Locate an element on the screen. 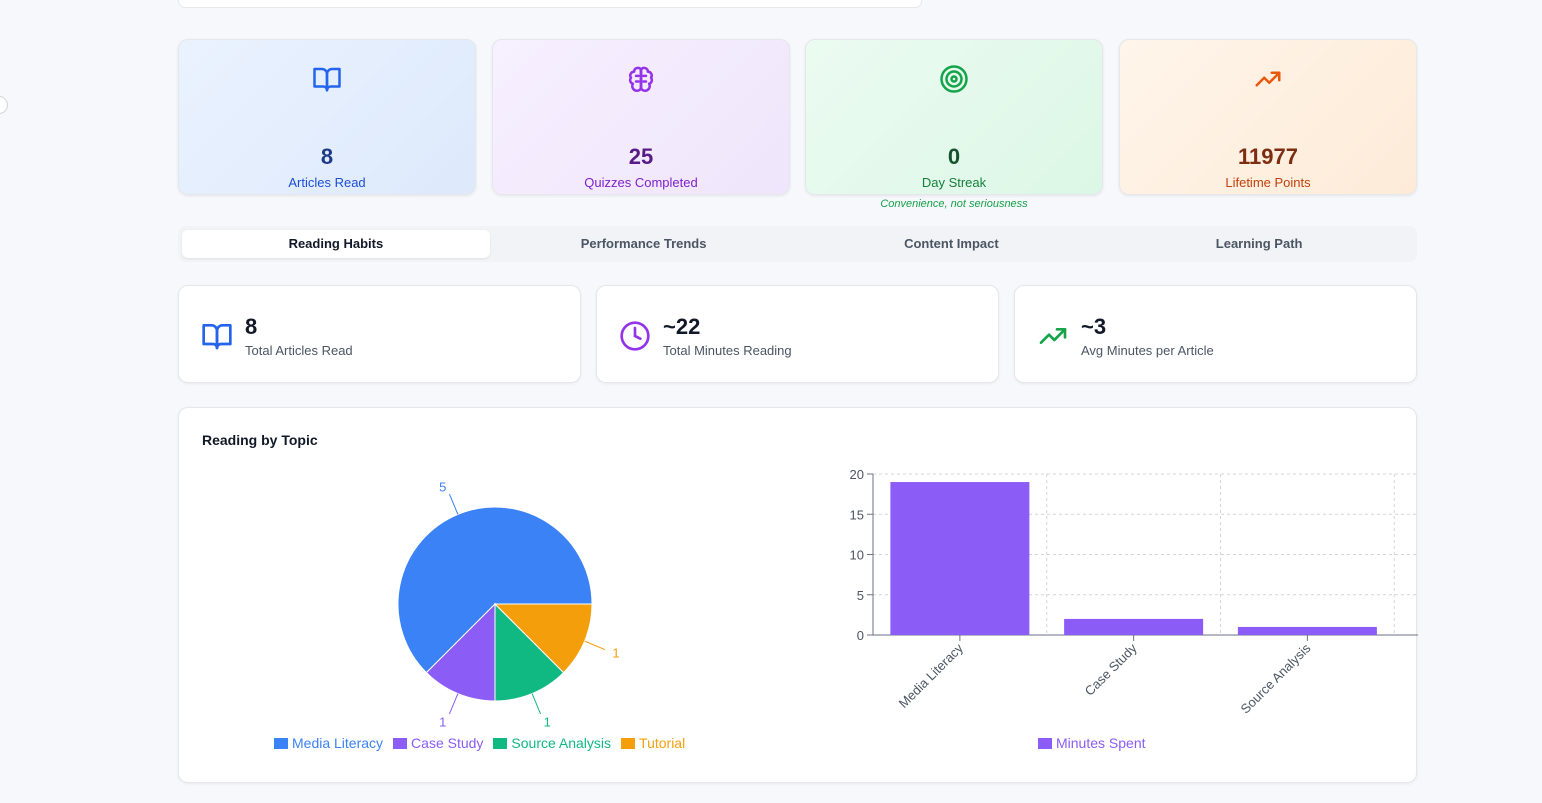  y-tick-label: 0 is located at coordinates (860, 635).